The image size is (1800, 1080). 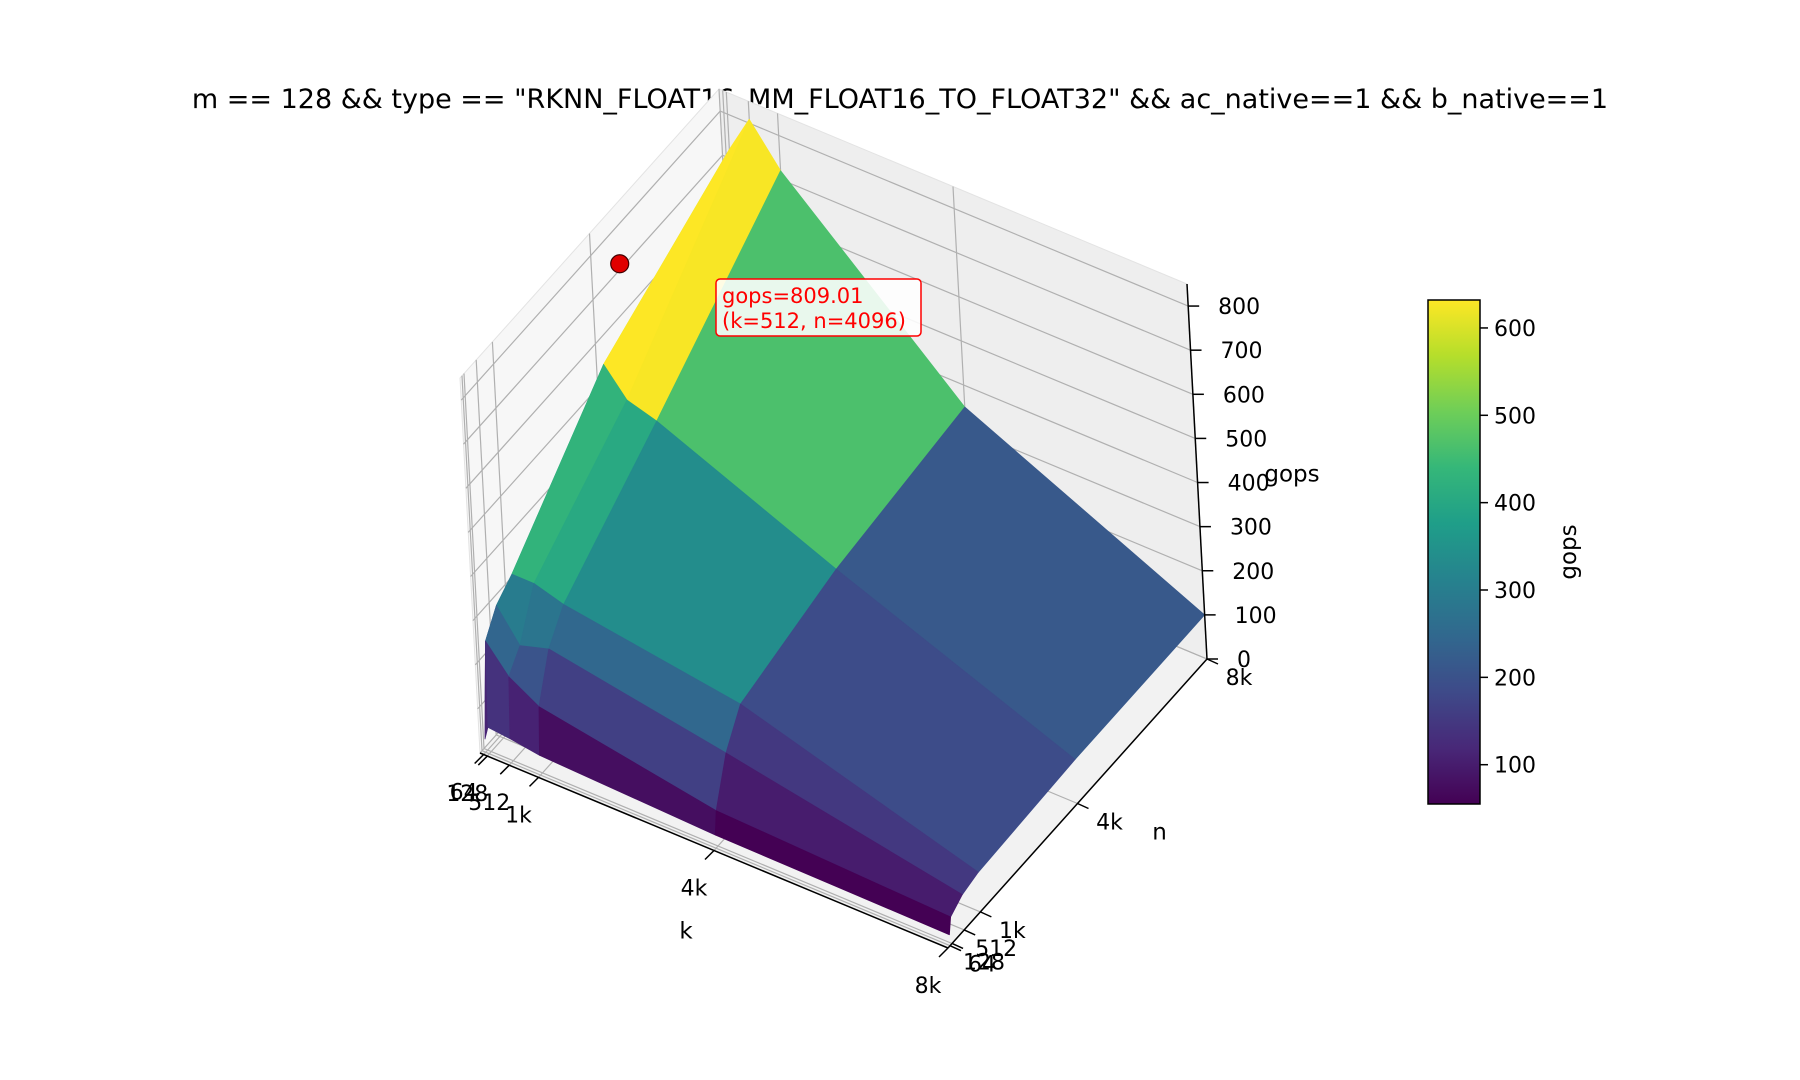 What do you see at coordinates (1246, 439) in the screenshot?
I see `gops-tick-label: 500` at bounding box center [1246, 439].